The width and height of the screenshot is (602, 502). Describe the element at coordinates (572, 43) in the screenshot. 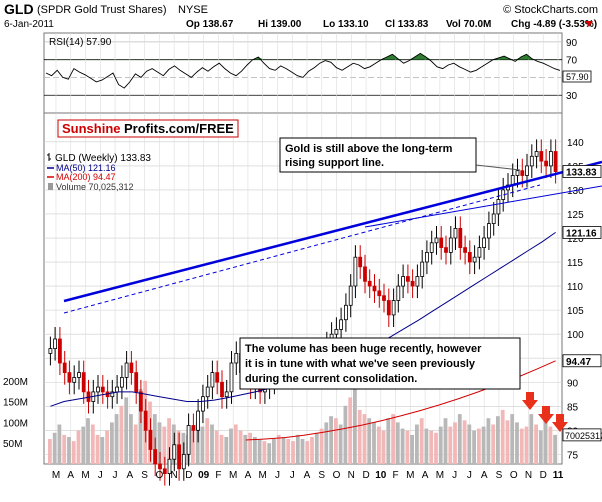

I see `rsi-tick-label: 90` at that location.